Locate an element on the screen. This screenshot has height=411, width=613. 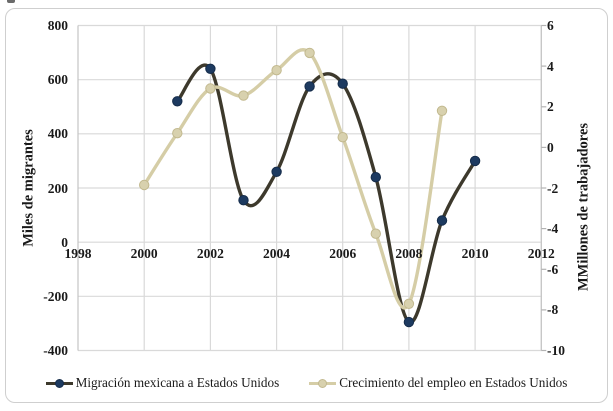
y-tick-label: 4 is located at coordinates (550, 66).